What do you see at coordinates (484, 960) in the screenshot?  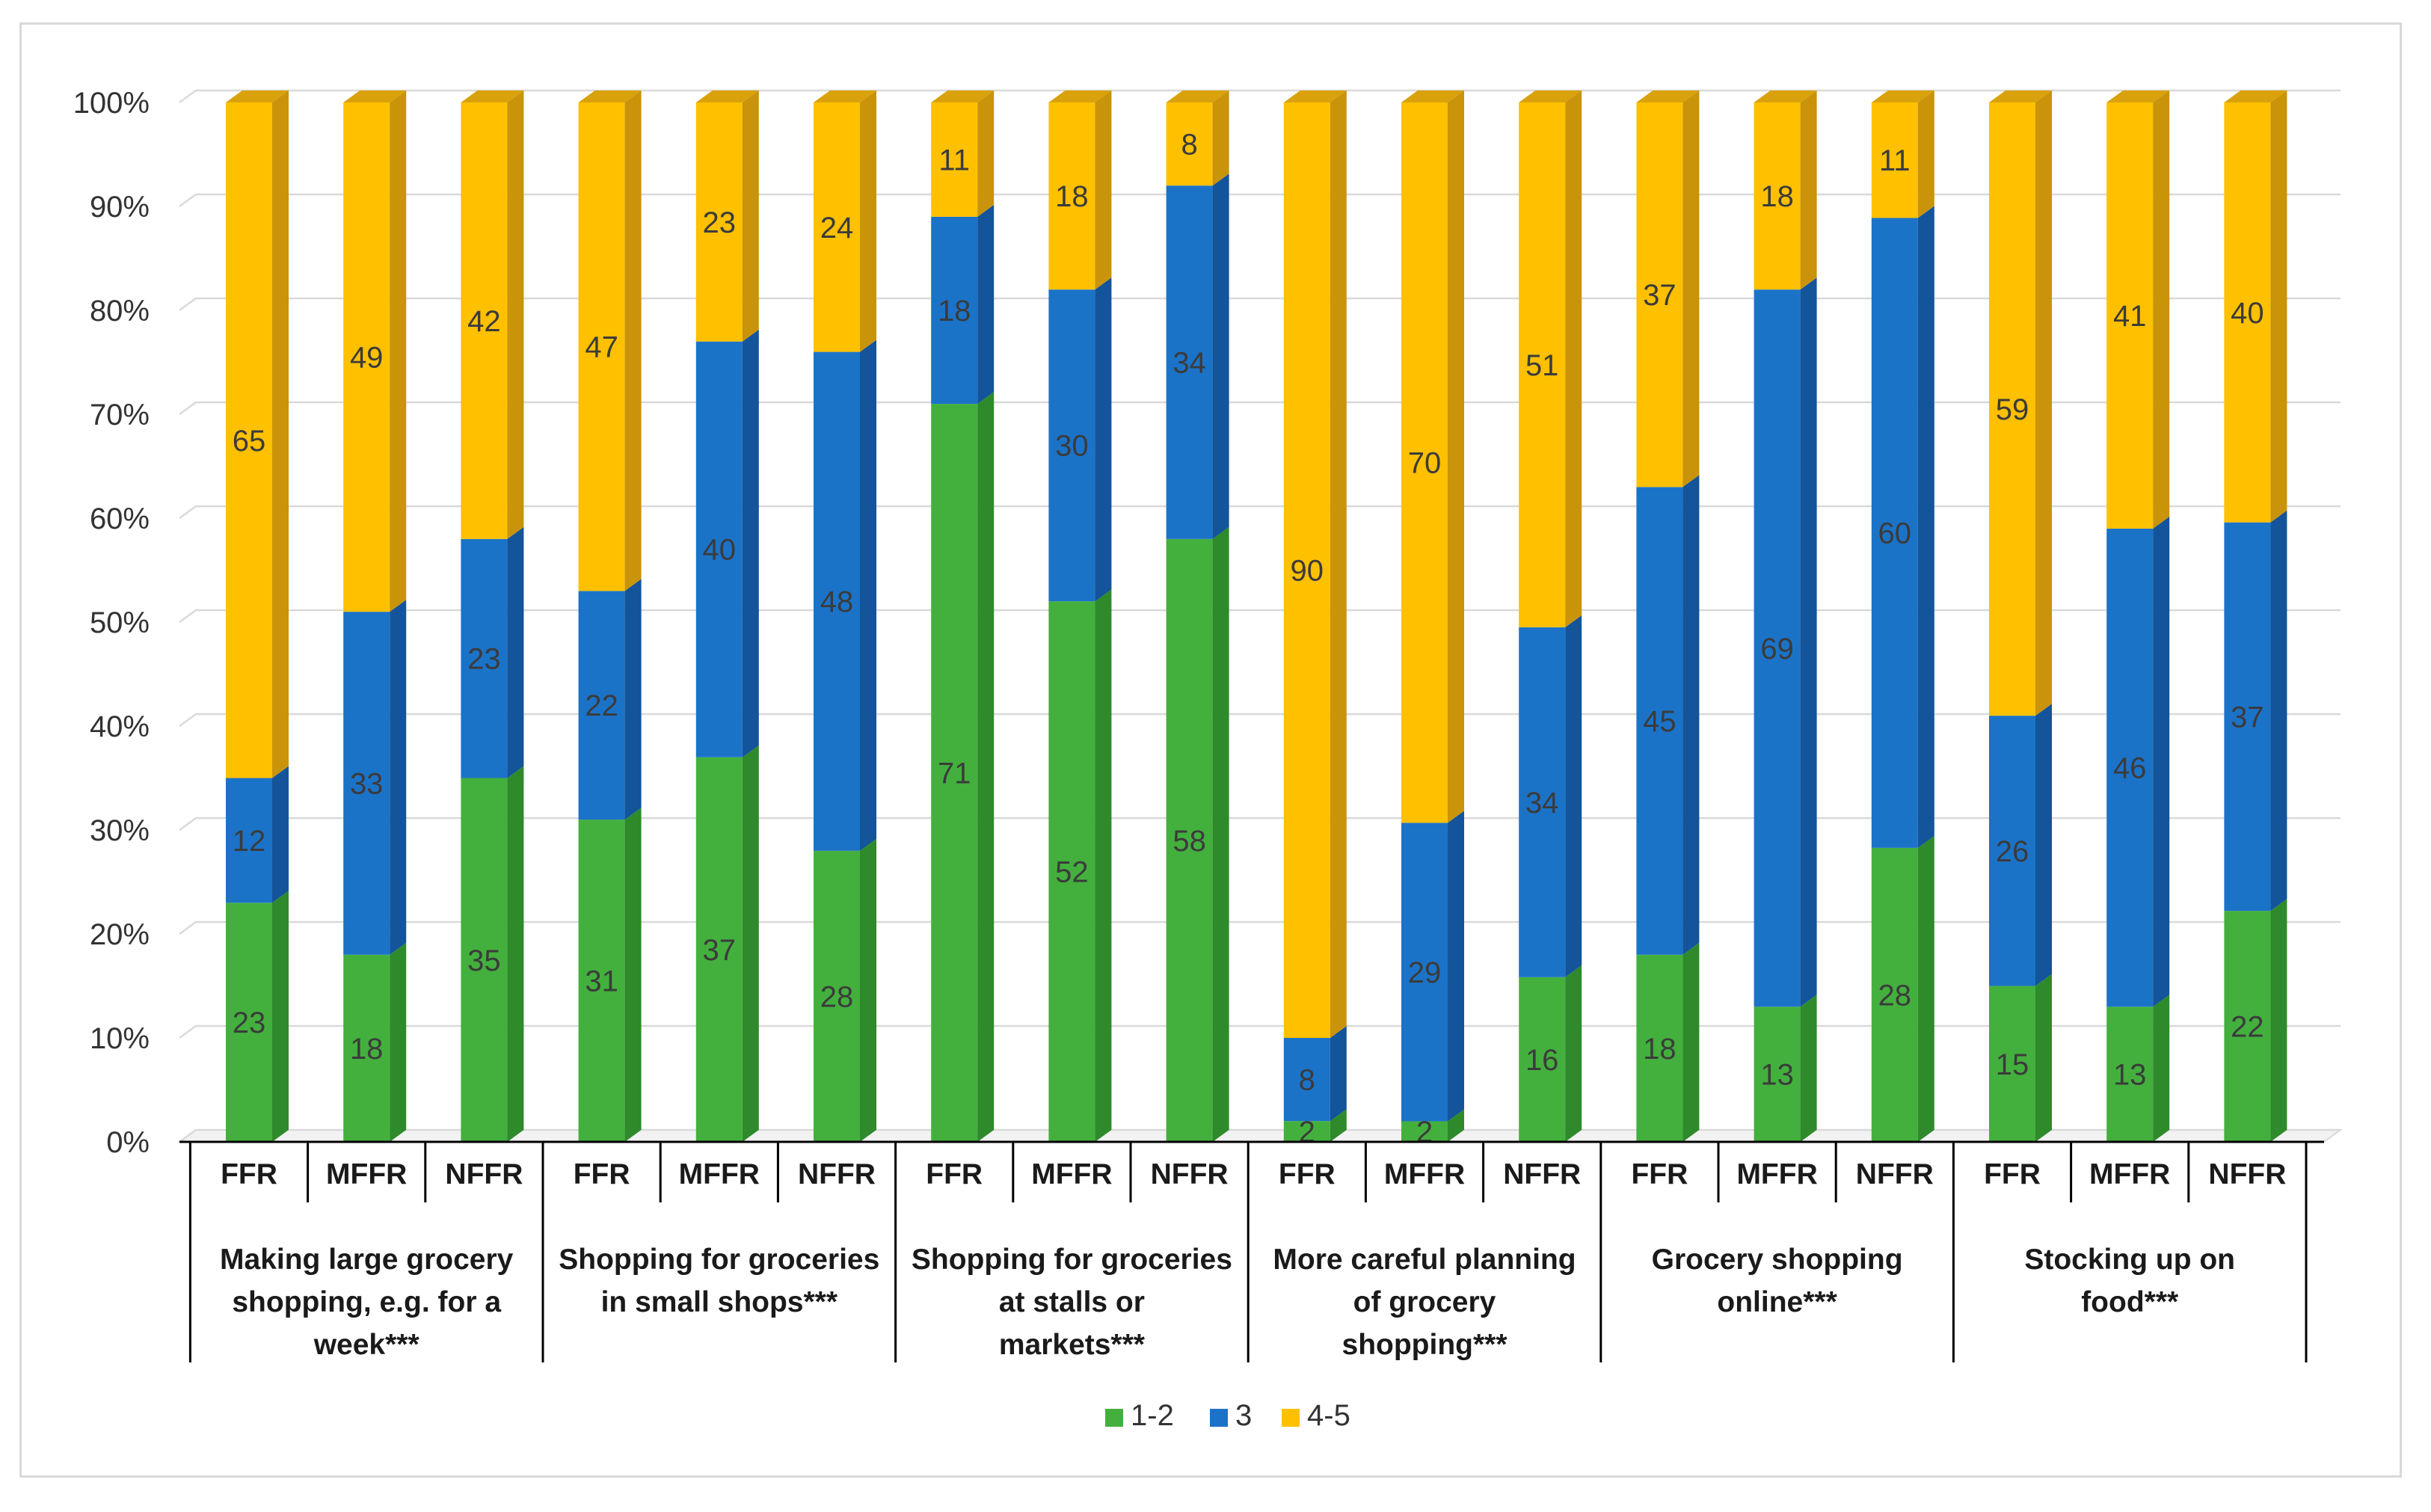 I see `data-label: 35` at bounding box center [484, 960].